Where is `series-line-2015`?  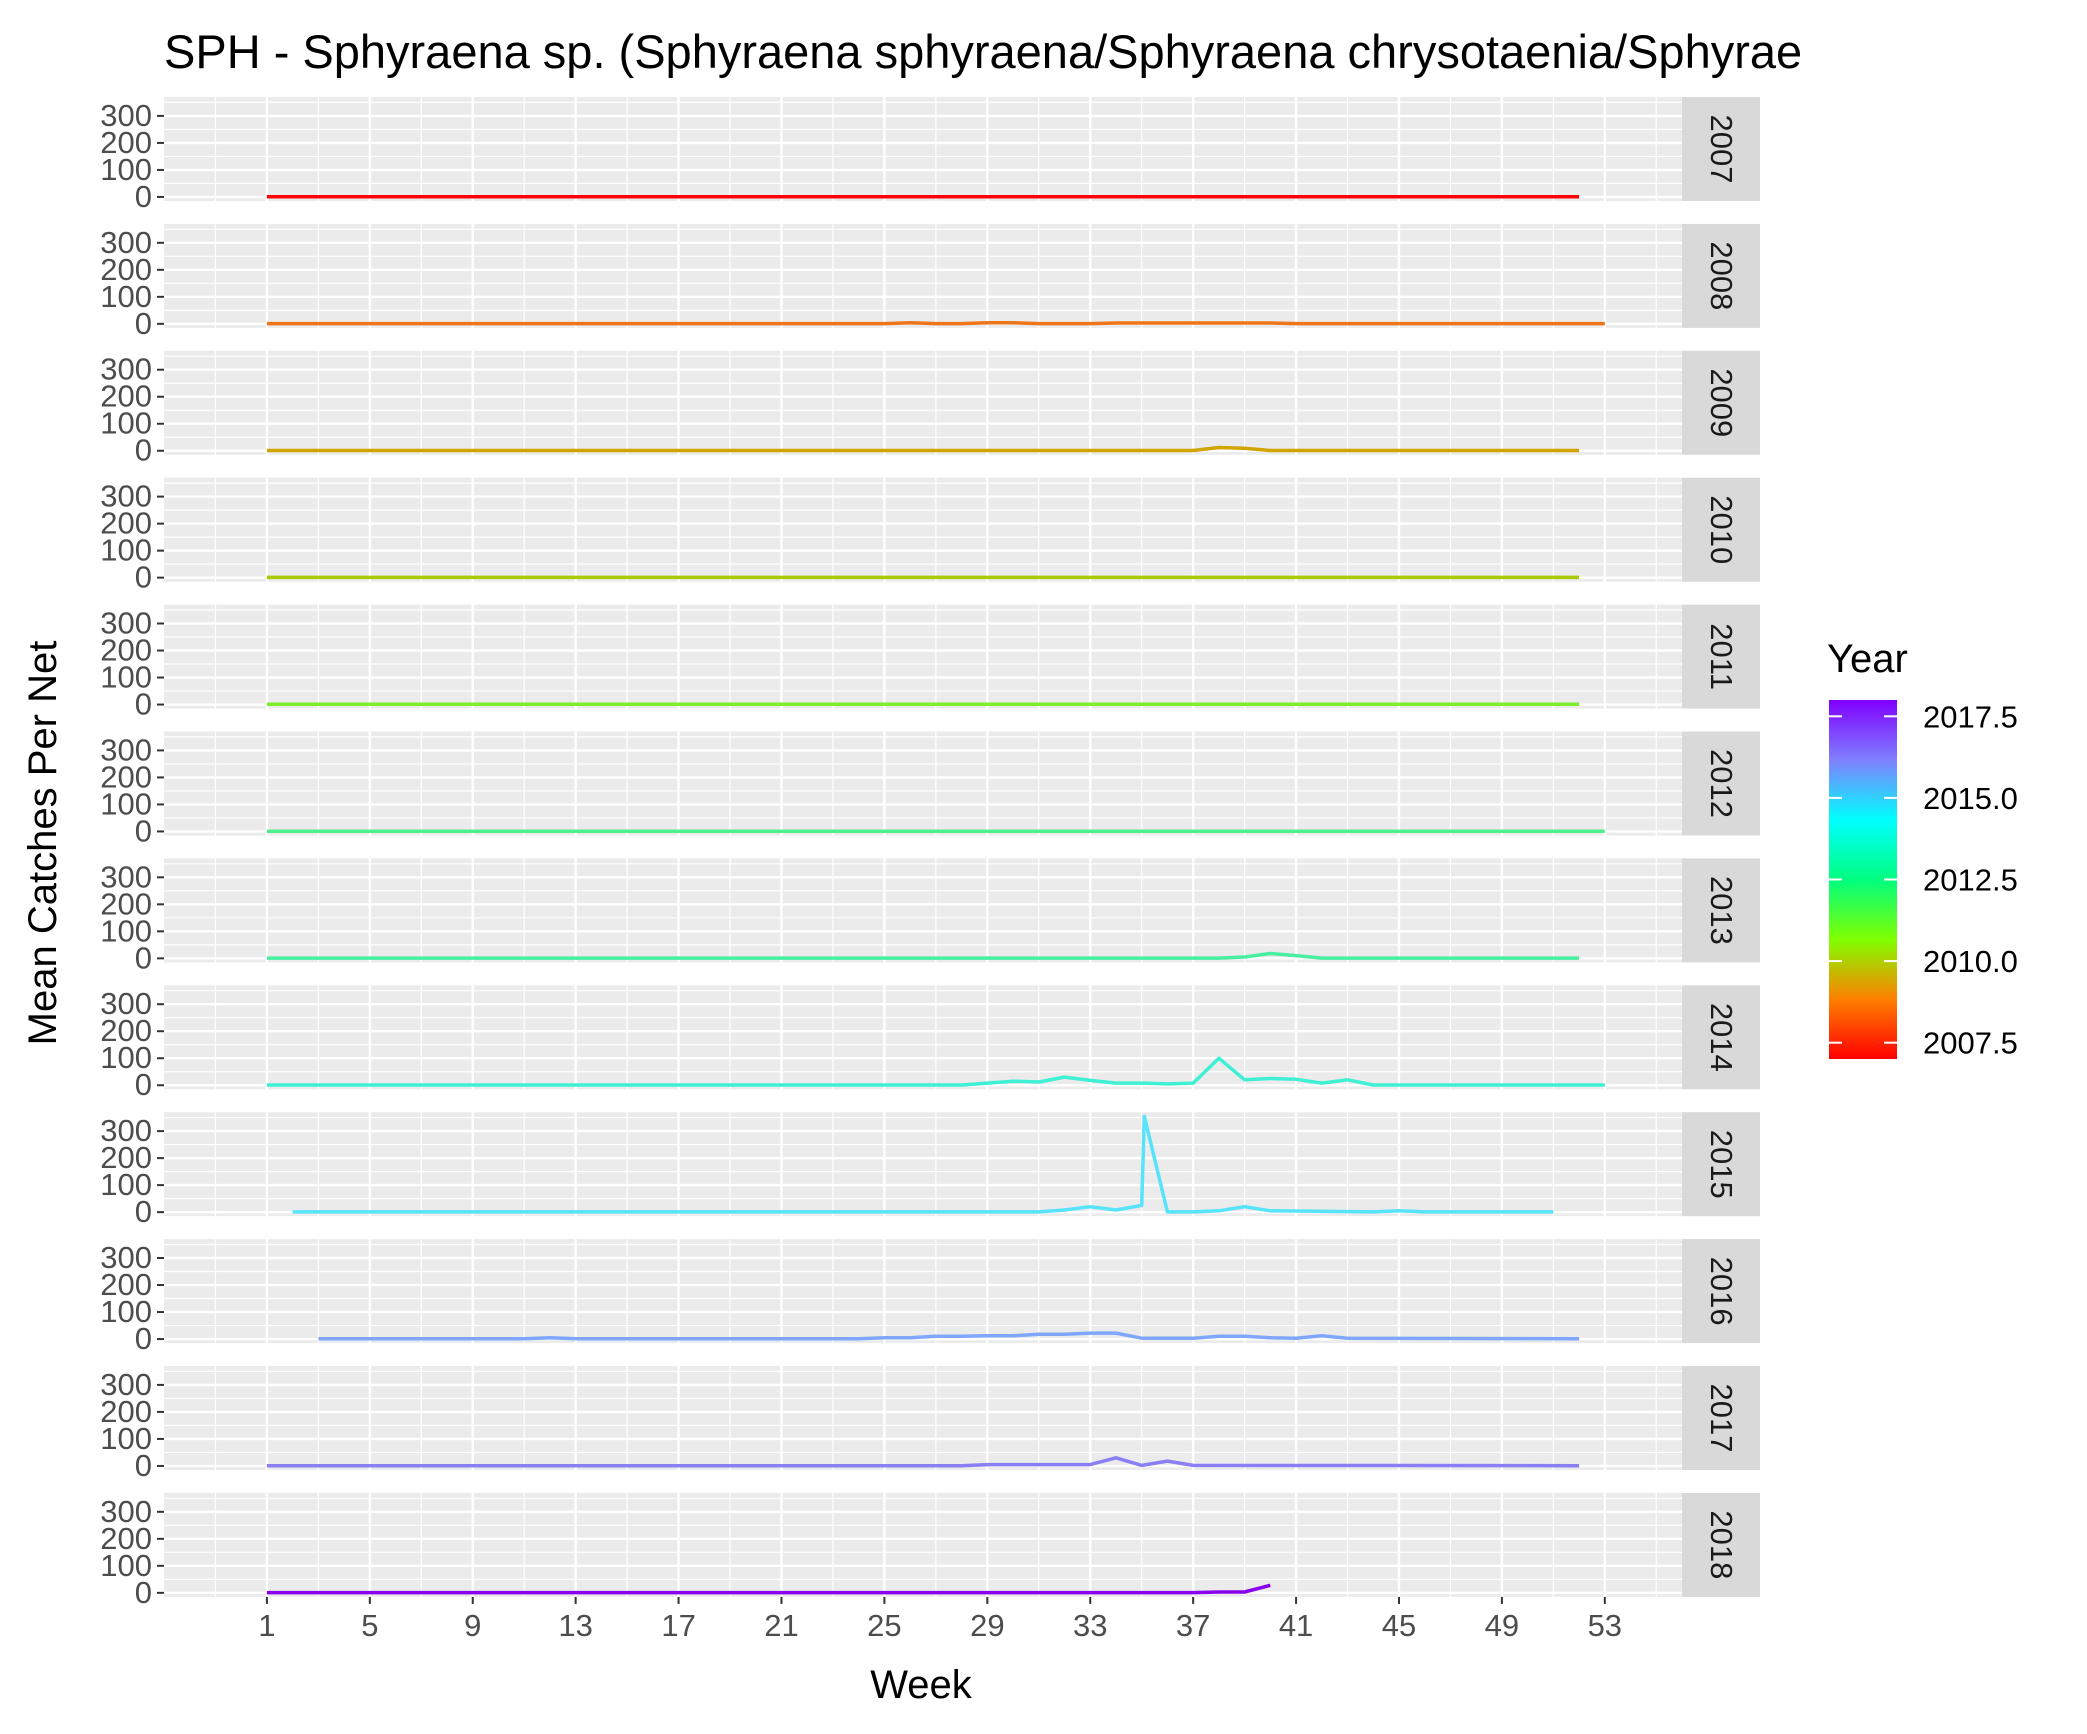 series-line-2015 is located at coordinates (923, 1164).